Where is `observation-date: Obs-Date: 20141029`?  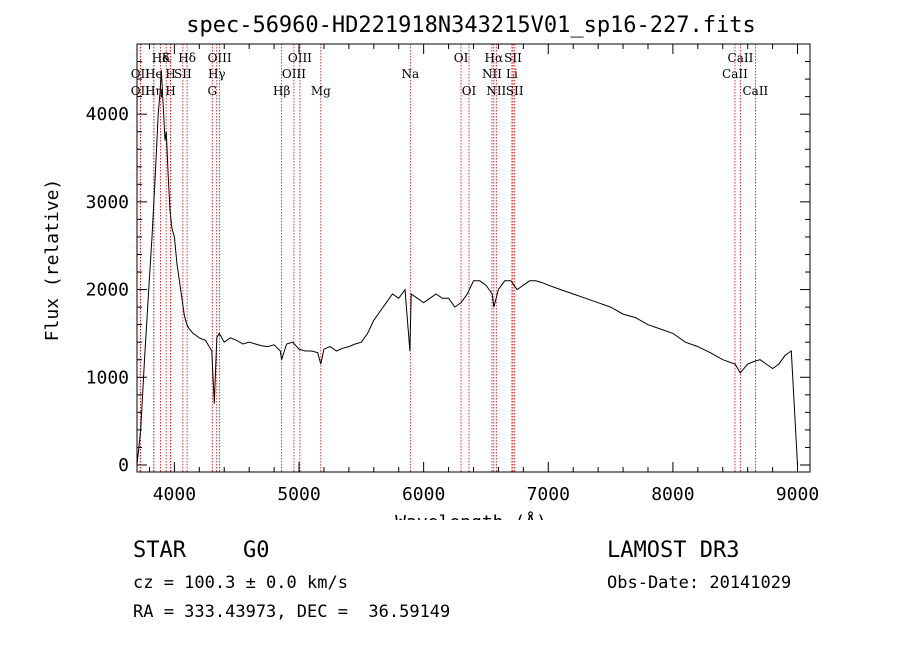 observation-date: Obs-Date: 20141029 is located at coordinates (699, 583).